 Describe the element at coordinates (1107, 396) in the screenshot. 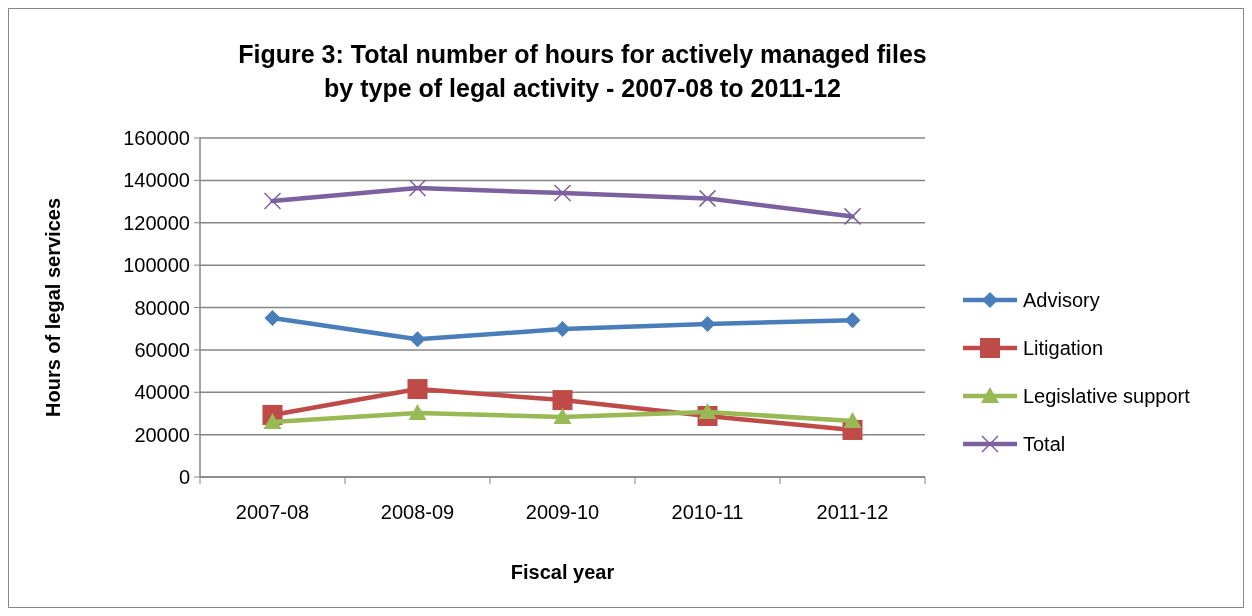

I see `legend-label: Legislative support` at that location.